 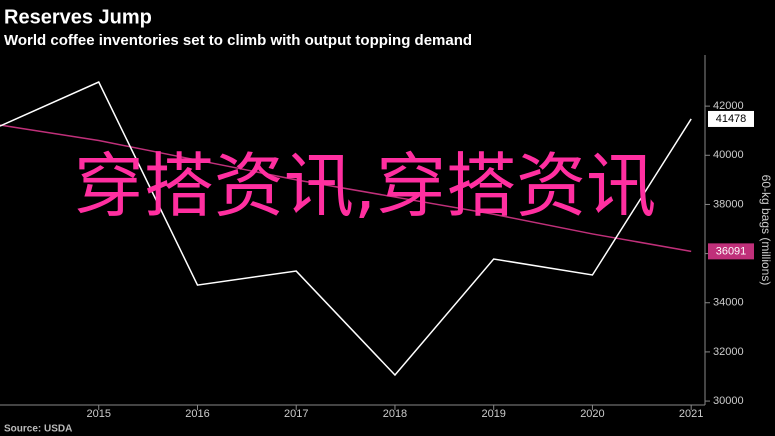 I want to click on overlay-text: 穿搭资讯,穿搭资讯, so click(x=365, y=186).